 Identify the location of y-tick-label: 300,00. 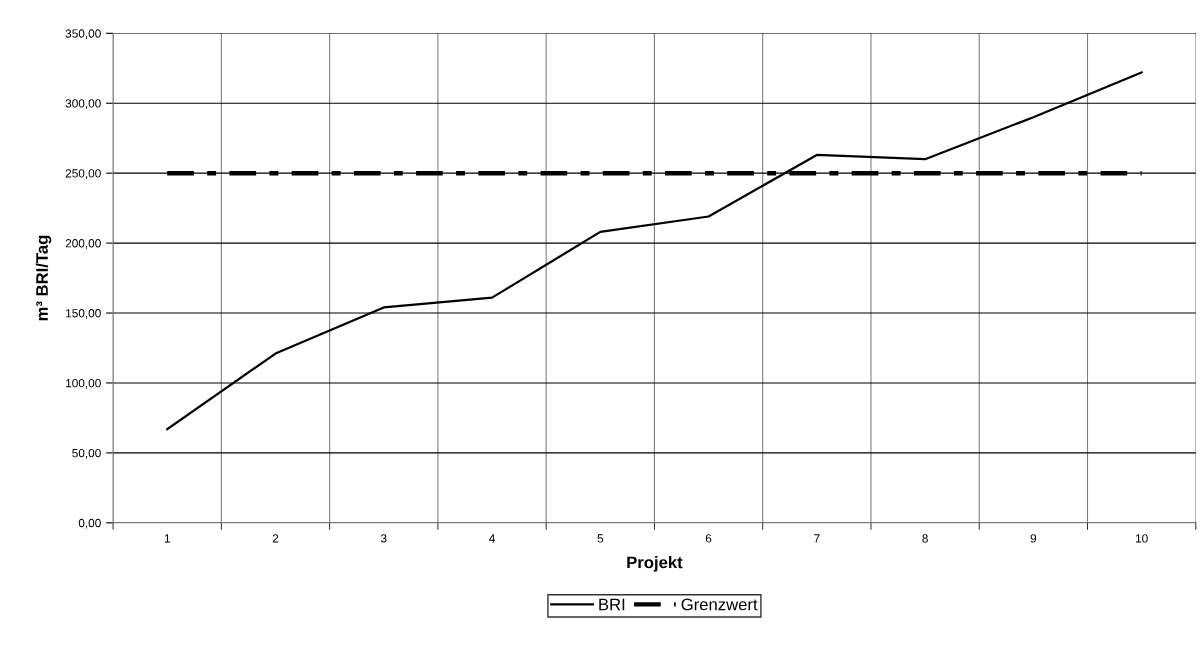
(83, 104).